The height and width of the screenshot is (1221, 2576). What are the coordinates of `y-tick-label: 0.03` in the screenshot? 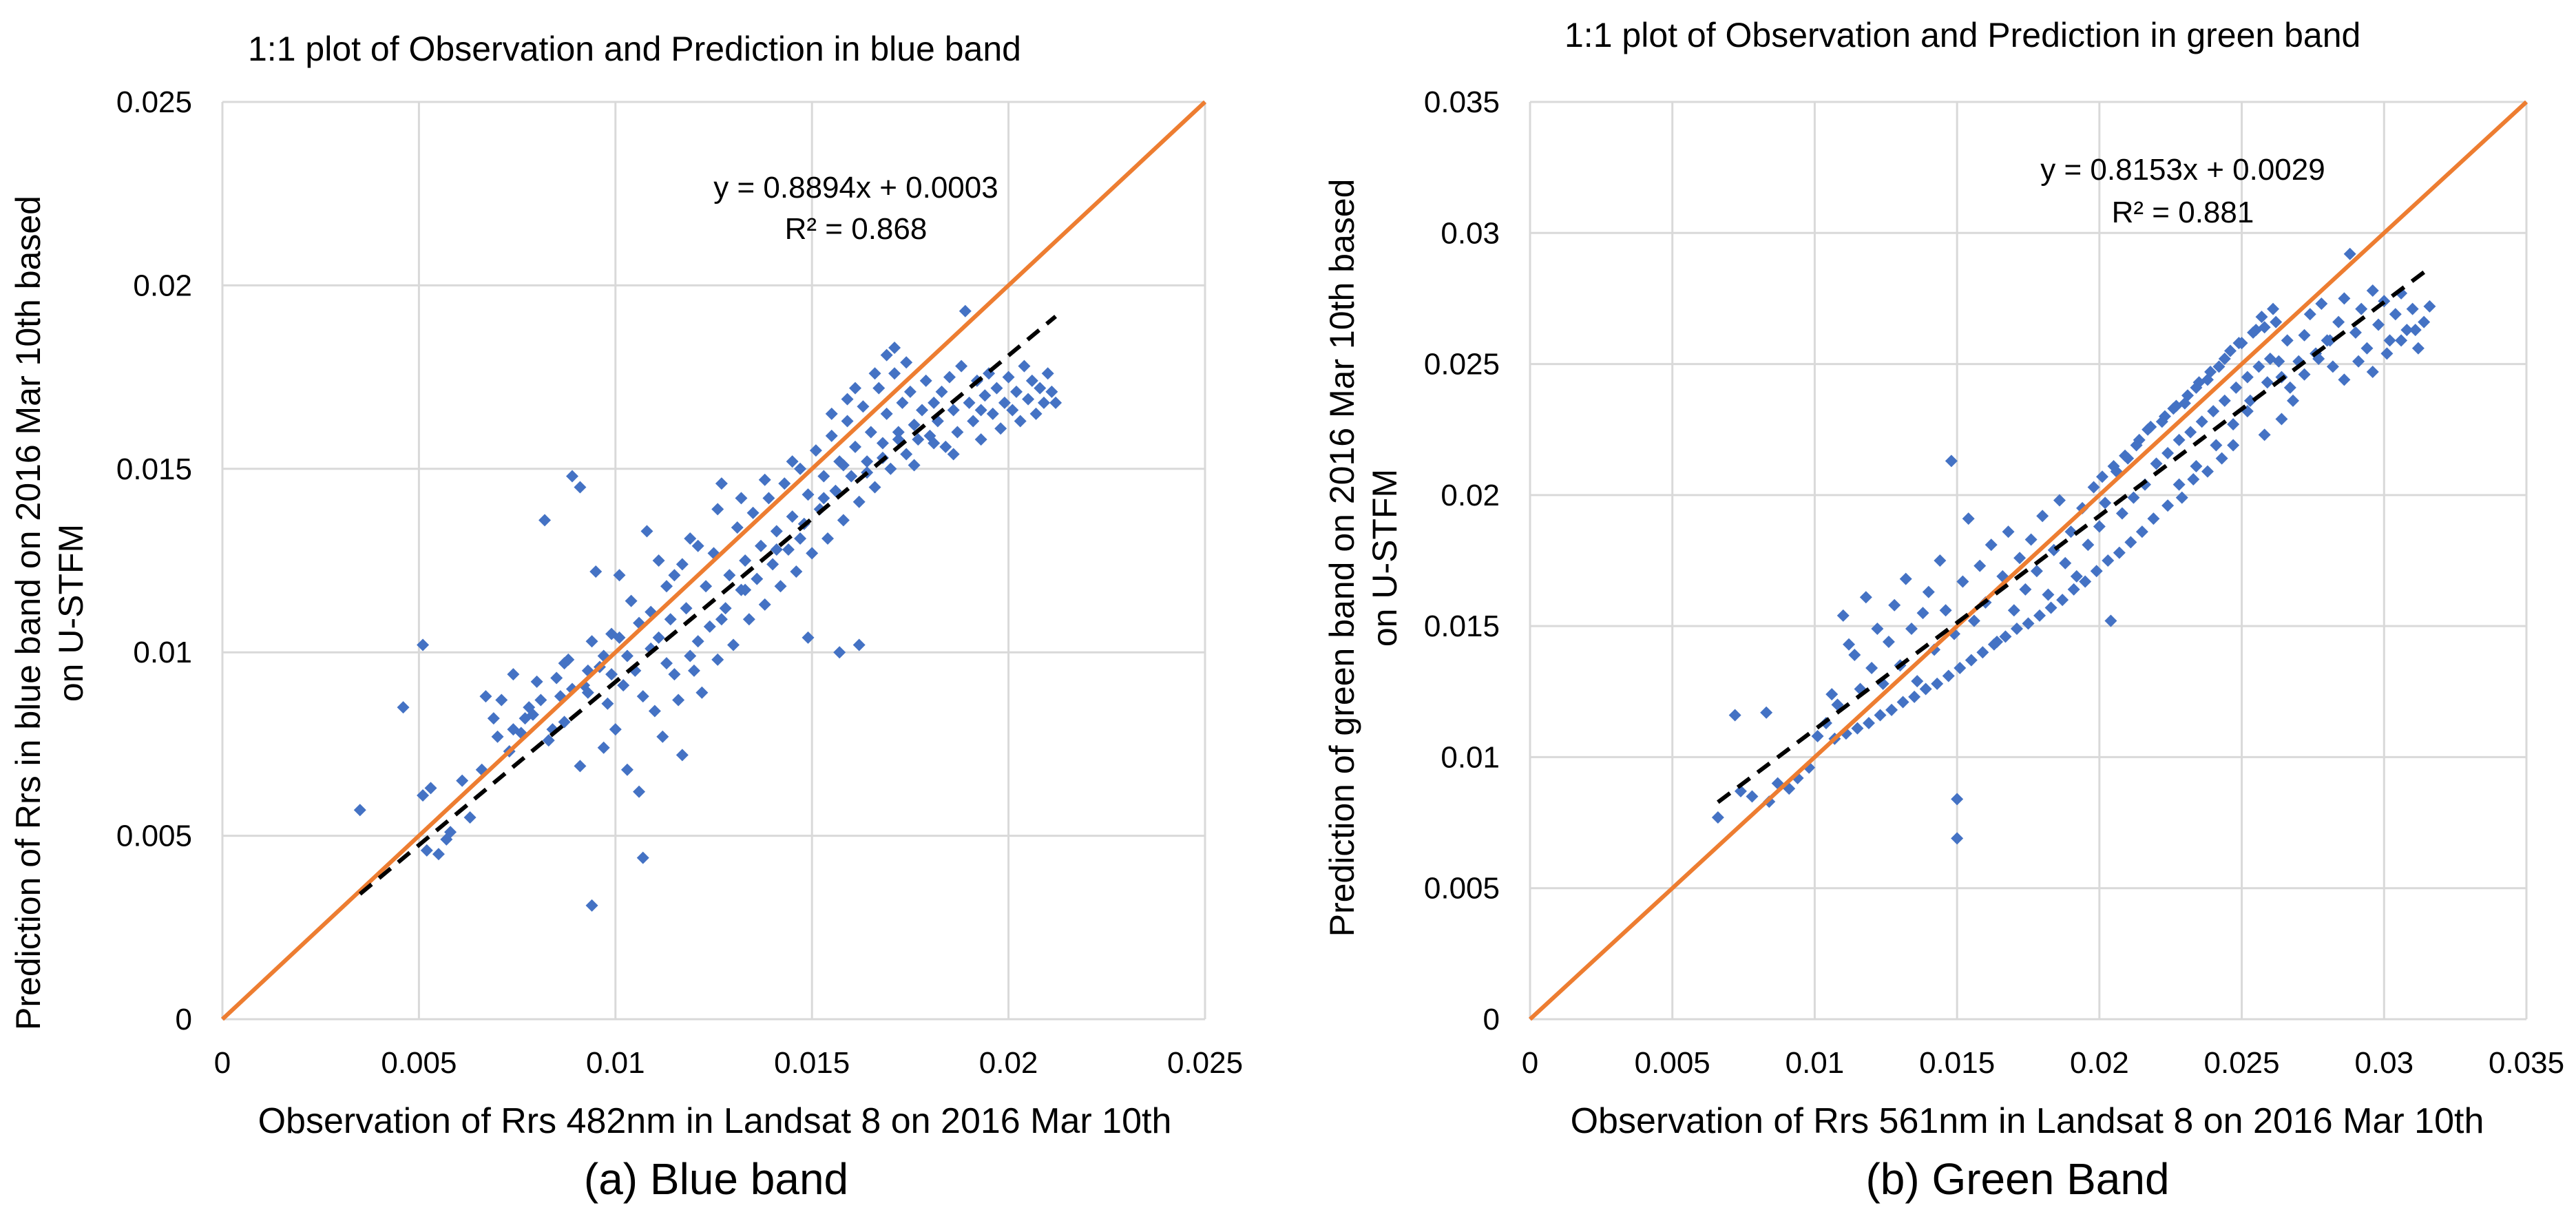 It's located at (1470, 233).